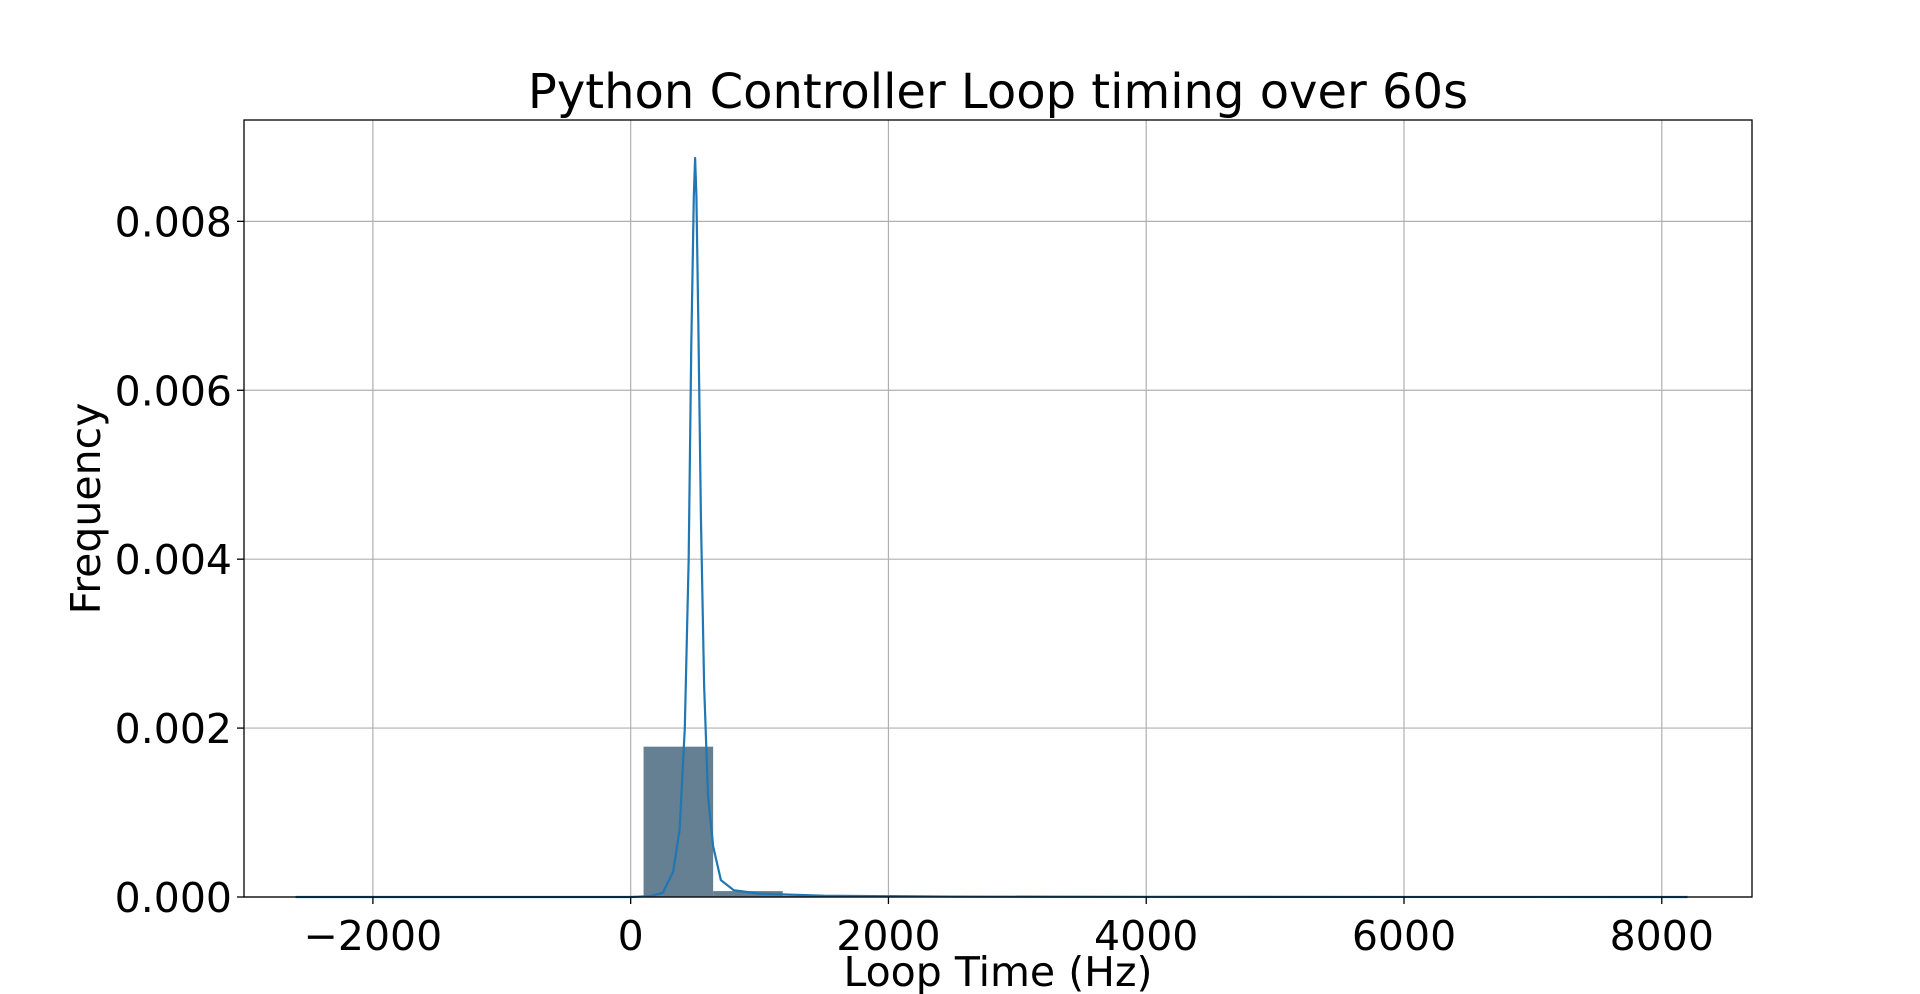 Image resolution: width=1920 pixels, height=994 pixels. What do you see at coordinates (1146, 936) in the screenshot?
I see `x-tick-label: 4000` at bounding box center [1146, 936].